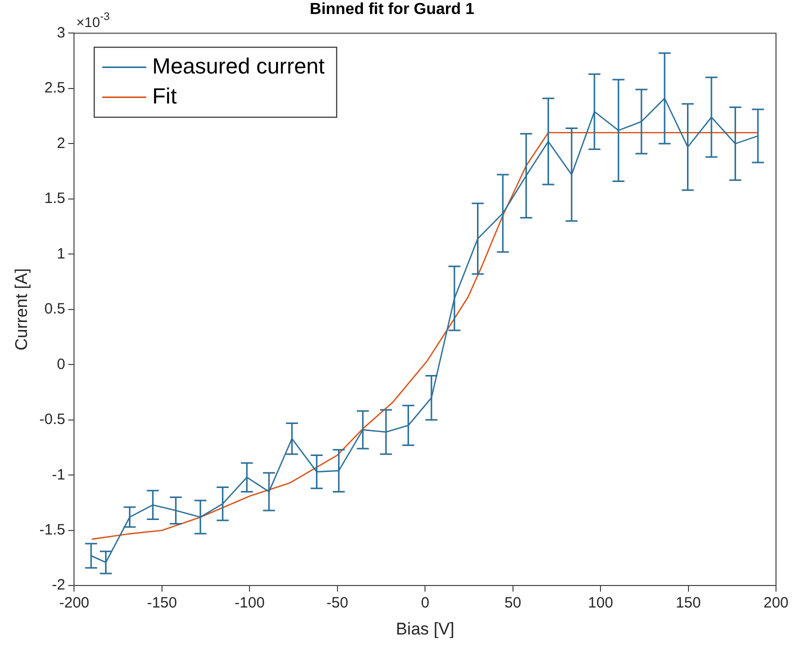 This screenshot has width=798, height=648. What do you see at coordinates (161, 603) in the screenshot?
I see `x-tick-label: -150` at bounding box center [161, 603].